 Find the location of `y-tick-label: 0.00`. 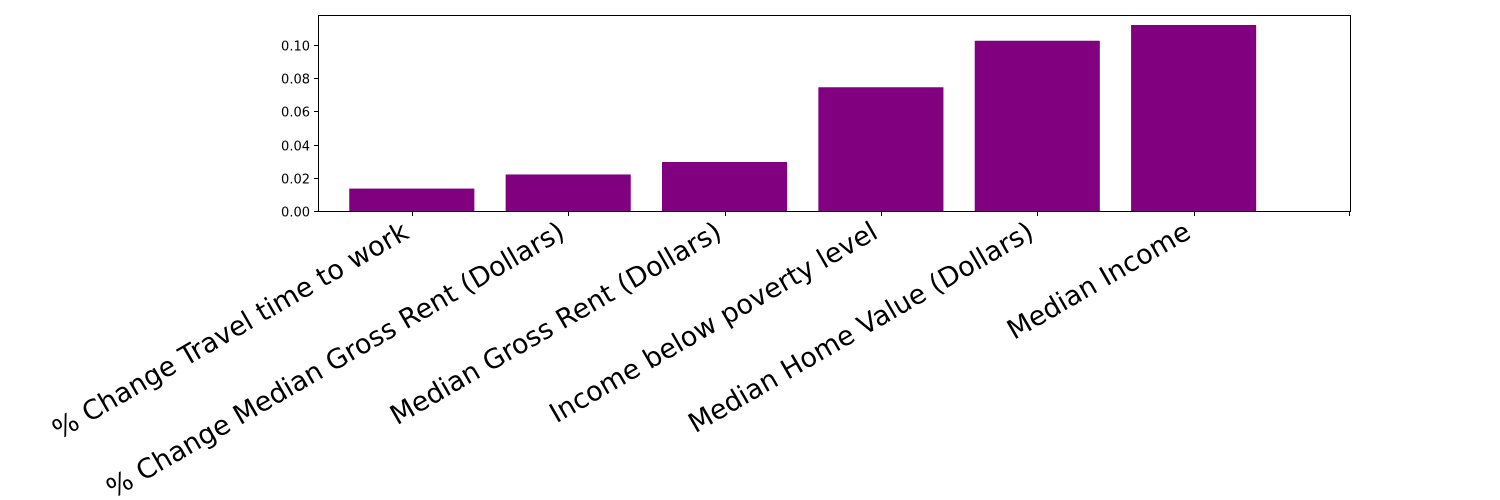

y-tick-label: 0.00 is located at coordinates (295, 213).